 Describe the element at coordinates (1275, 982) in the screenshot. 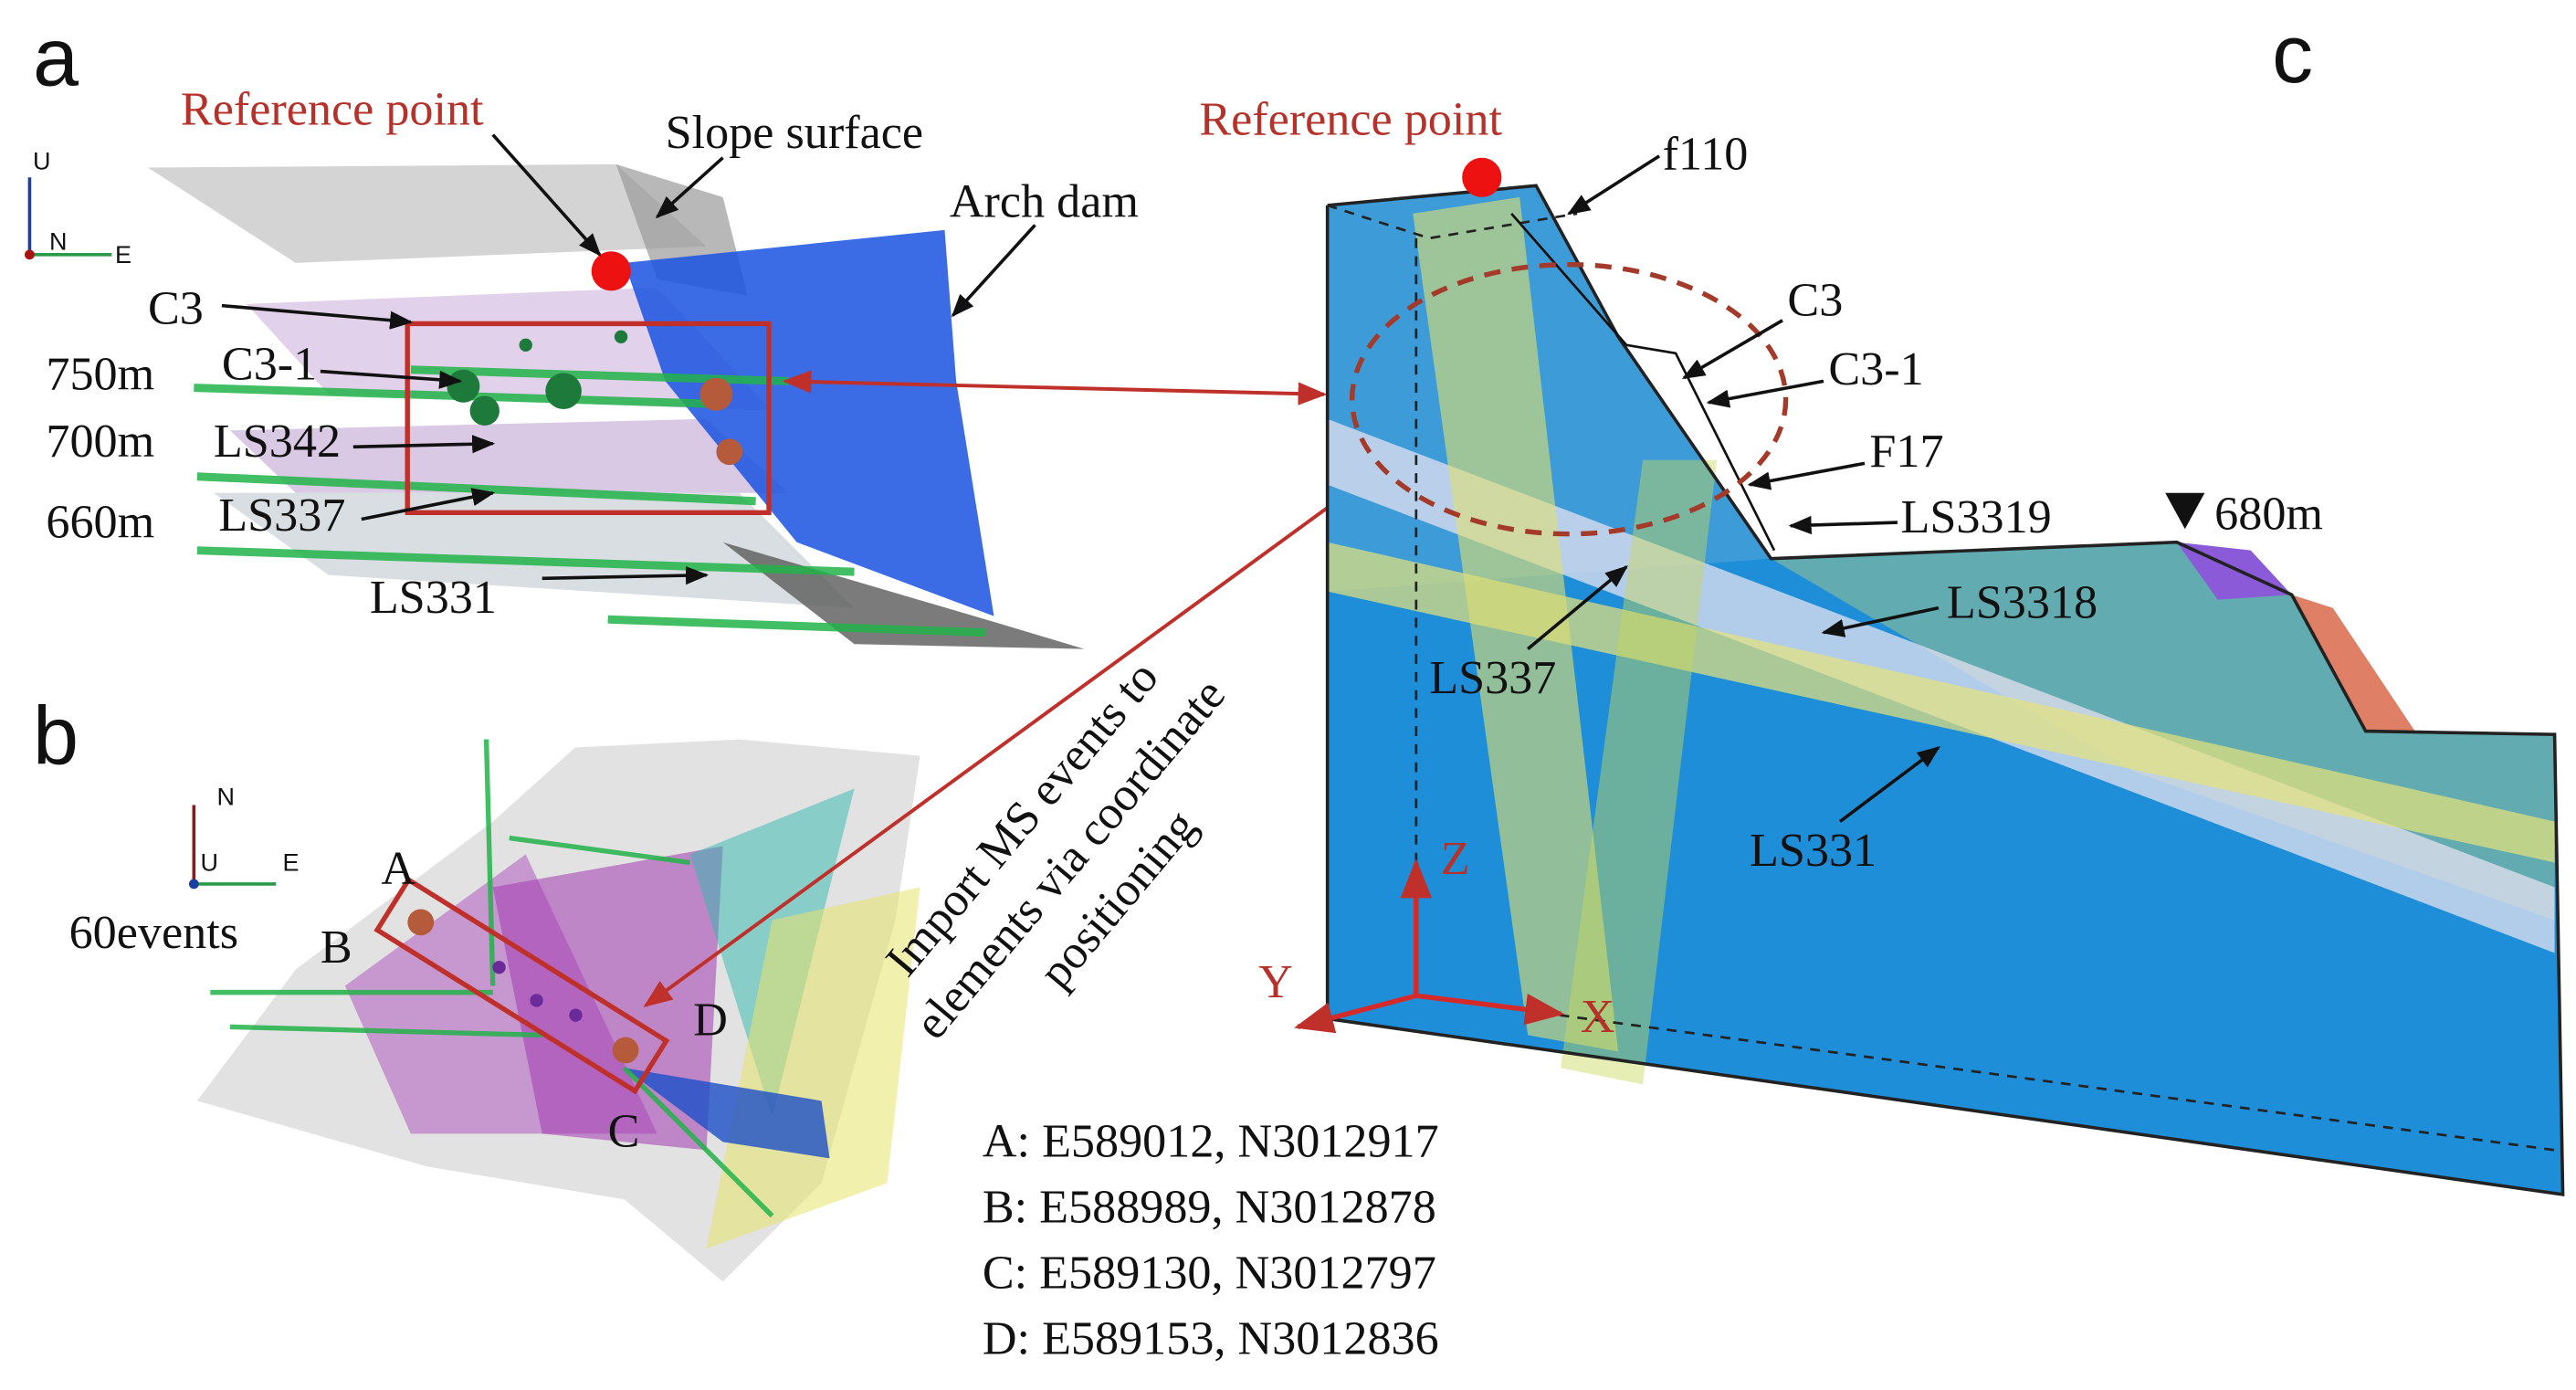

I see `axis-label: Y` at that location.